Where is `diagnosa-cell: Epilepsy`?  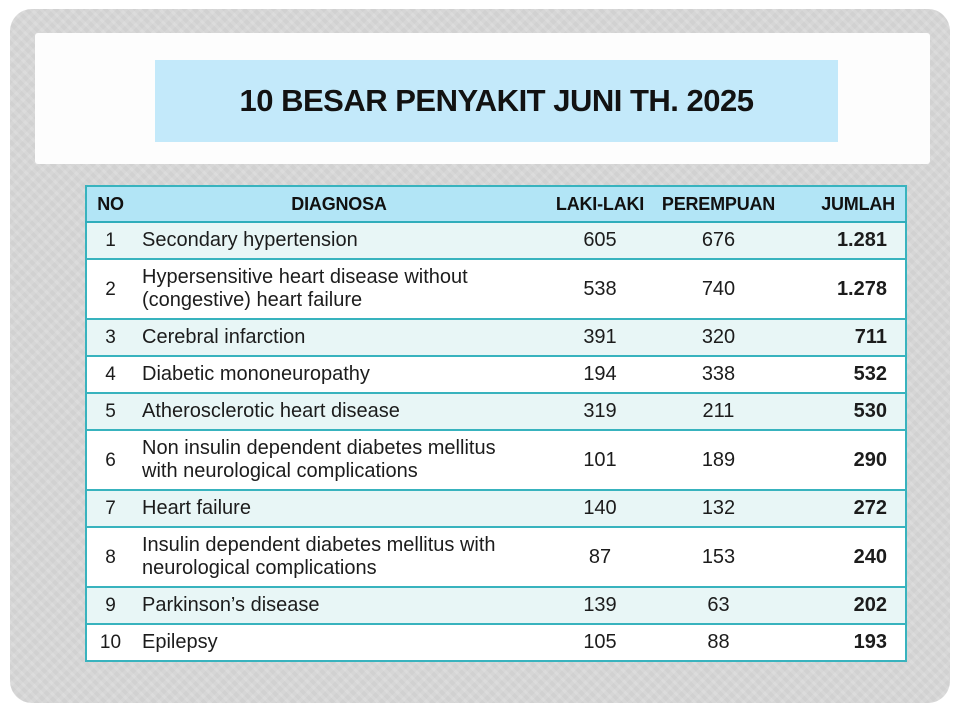
diagnosa-cell: Epilepsy is located at coordinates (180, 642).